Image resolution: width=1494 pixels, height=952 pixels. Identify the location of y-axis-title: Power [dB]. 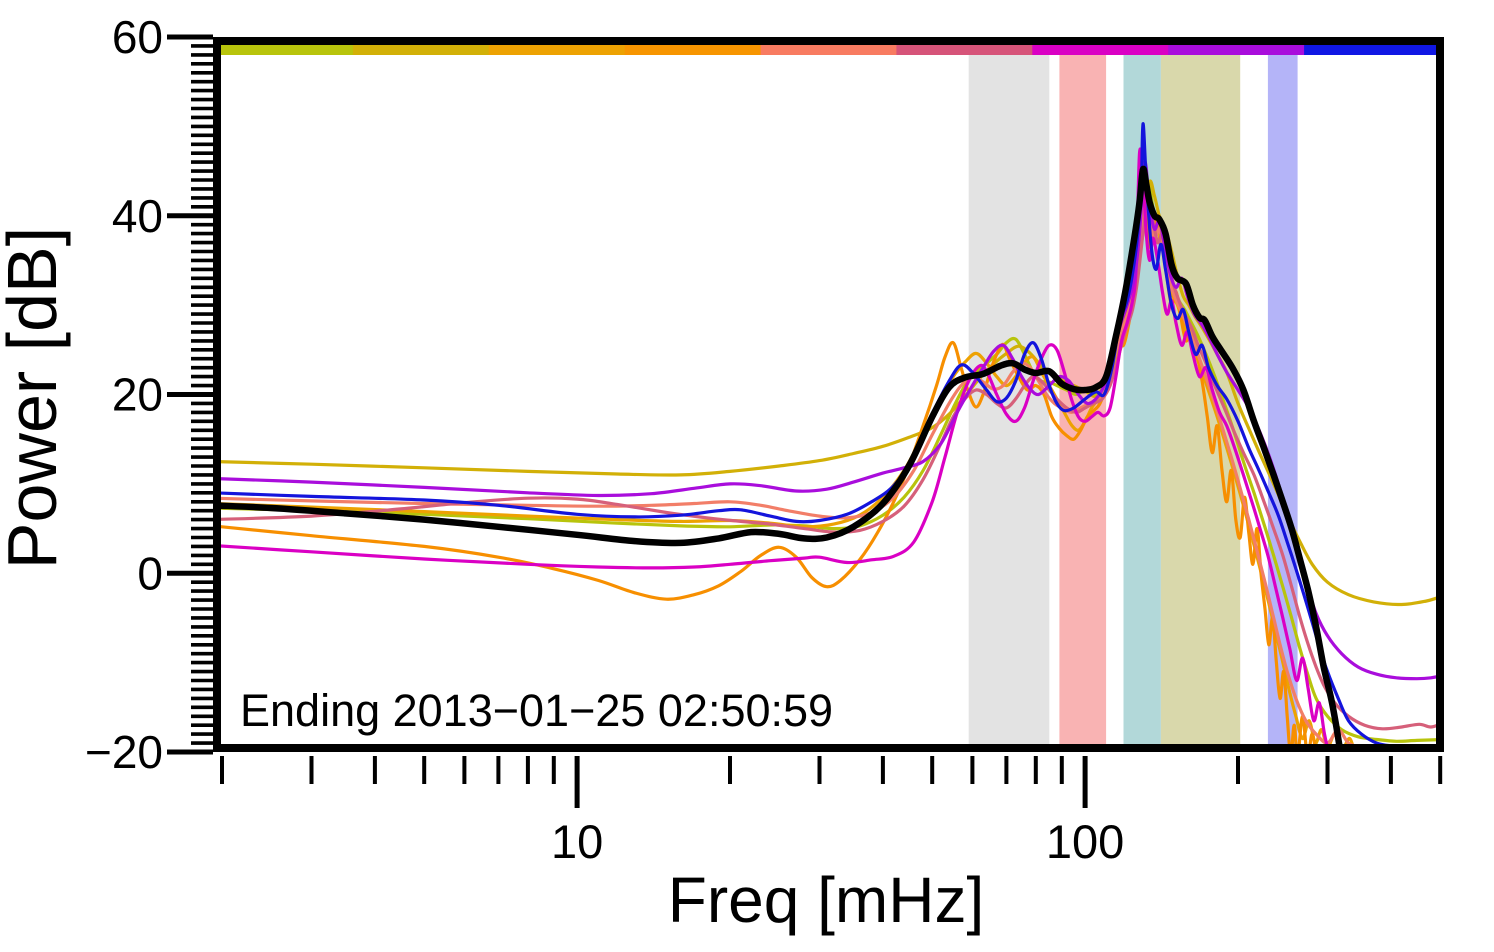
(35, 398).